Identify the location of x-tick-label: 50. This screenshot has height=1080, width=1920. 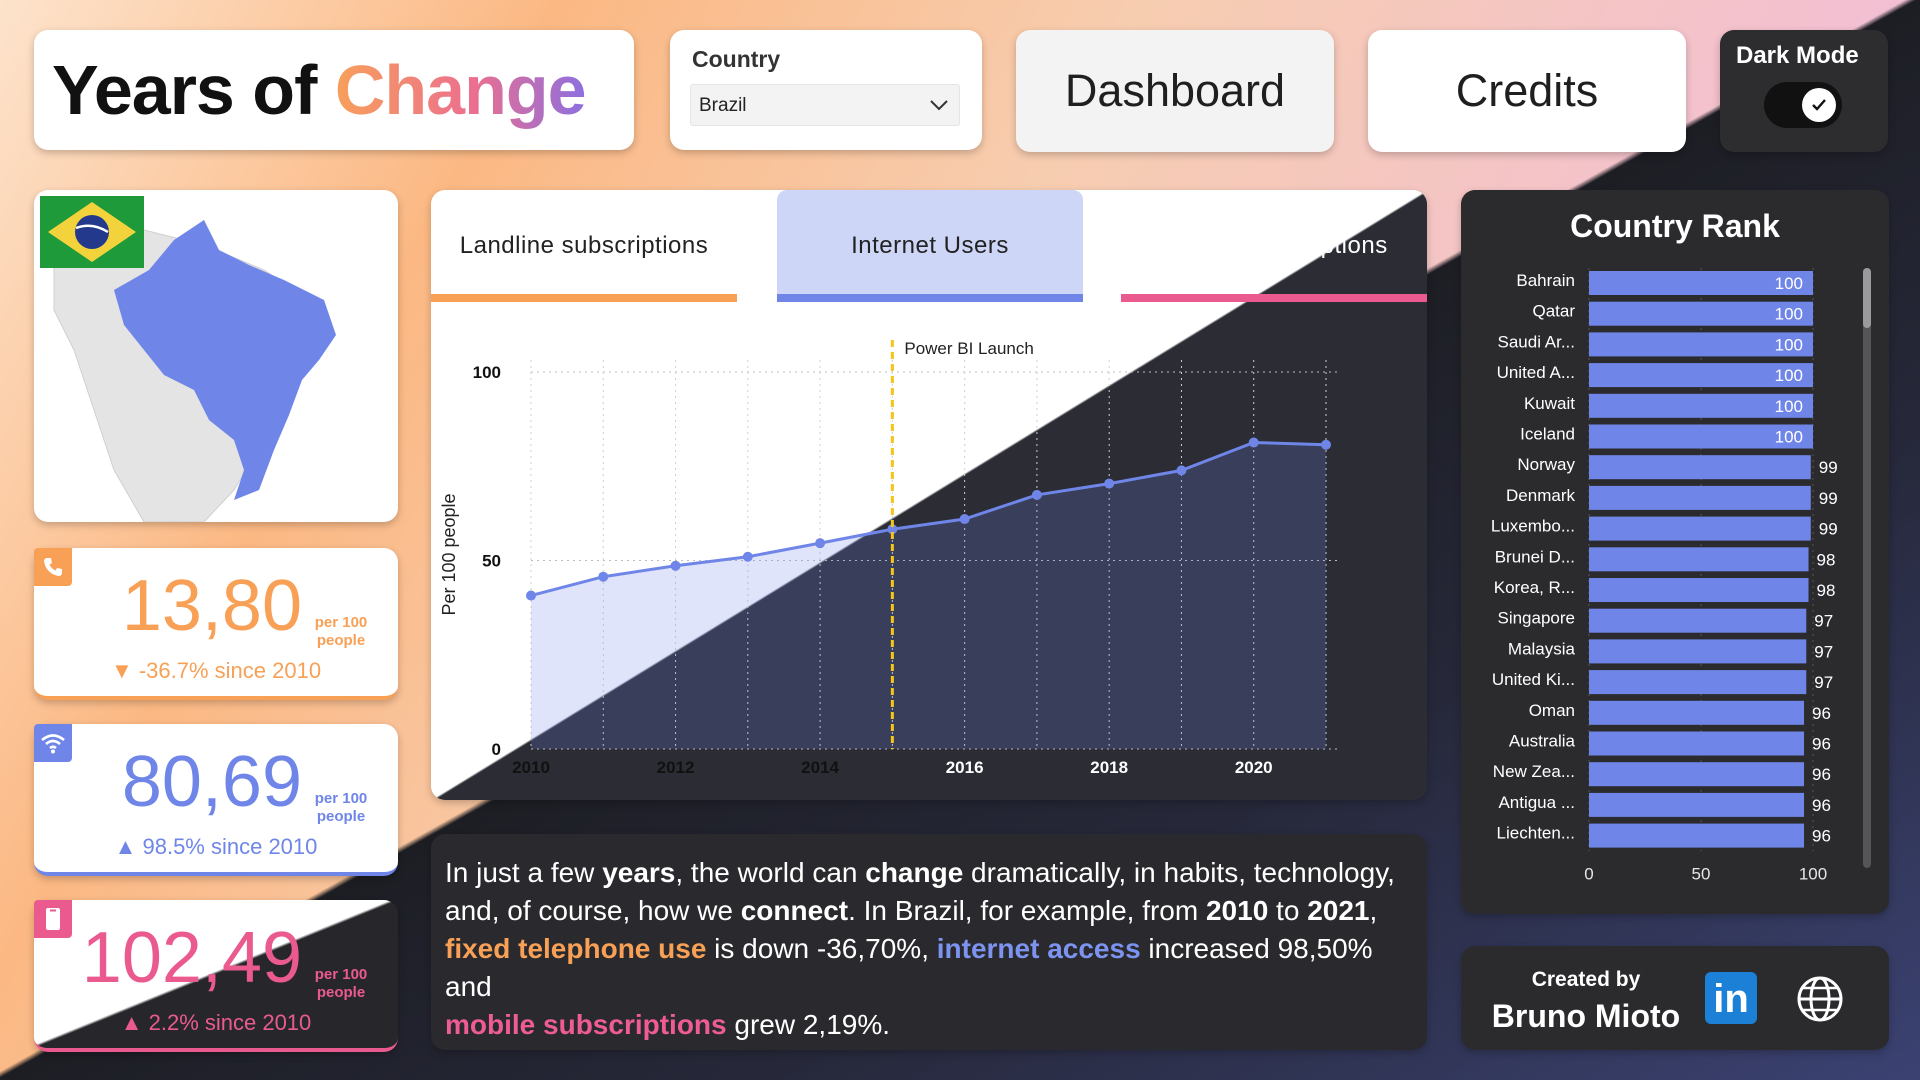
(1701, 873).